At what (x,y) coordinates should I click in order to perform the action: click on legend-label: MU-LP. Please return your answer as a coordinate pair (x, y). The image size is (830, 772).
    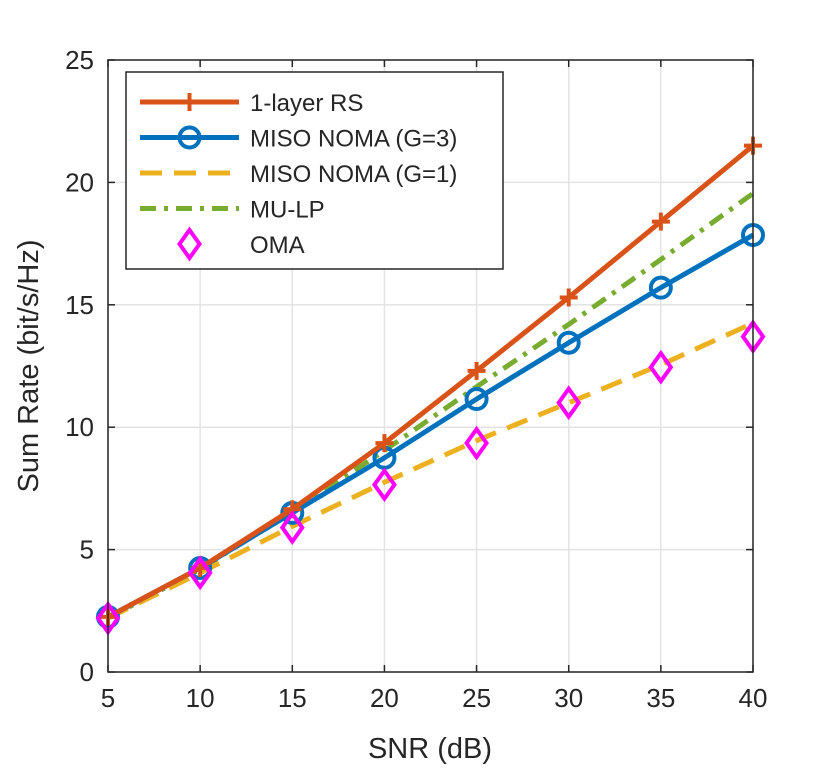
    Looking at the image, I should click on (287, 210).